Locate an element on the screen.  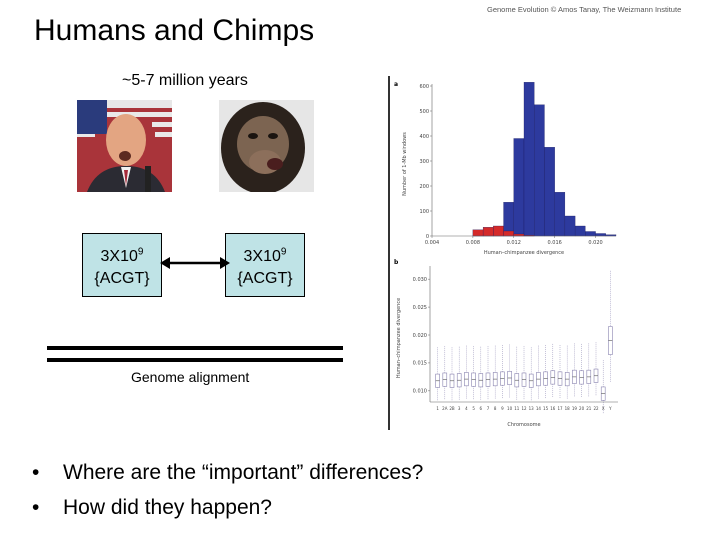
bullet-item: • How did they happen? is located at coordinates (227, 507).